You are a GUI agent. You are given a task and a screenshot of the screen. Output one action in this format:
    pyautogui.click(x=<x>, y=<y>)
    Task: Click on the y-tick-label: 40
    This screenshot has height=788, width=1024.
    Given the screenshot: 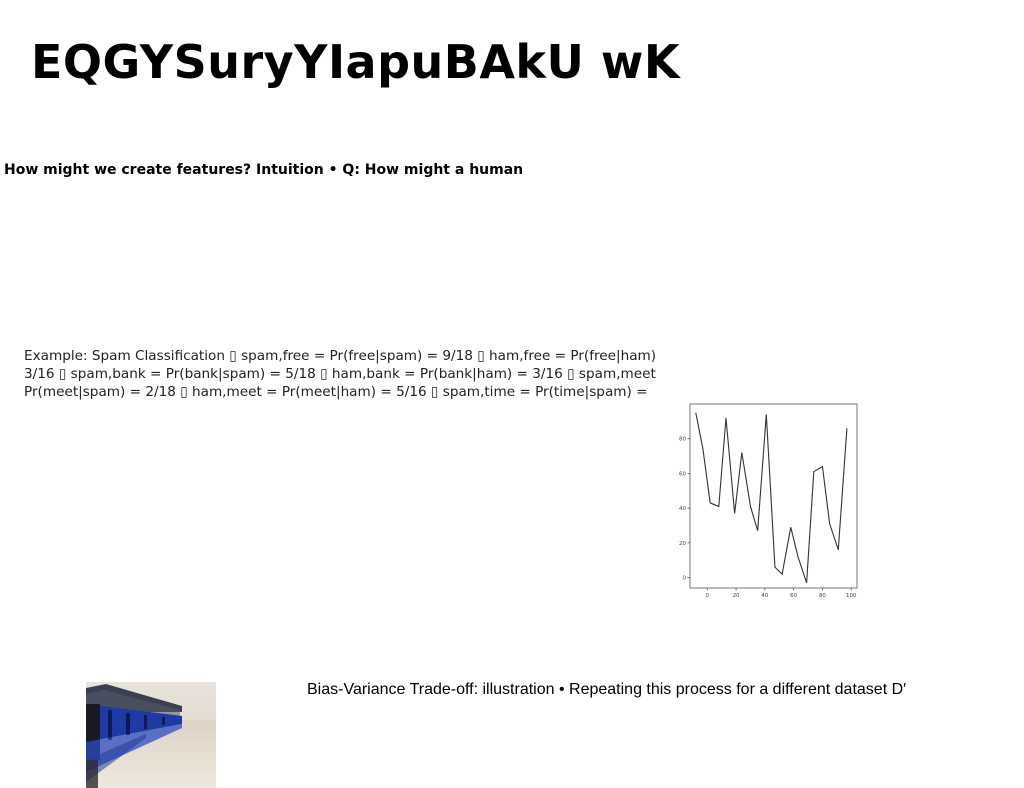 What is the action you would take?
    pyautogui.click(x=682, y=509)
    